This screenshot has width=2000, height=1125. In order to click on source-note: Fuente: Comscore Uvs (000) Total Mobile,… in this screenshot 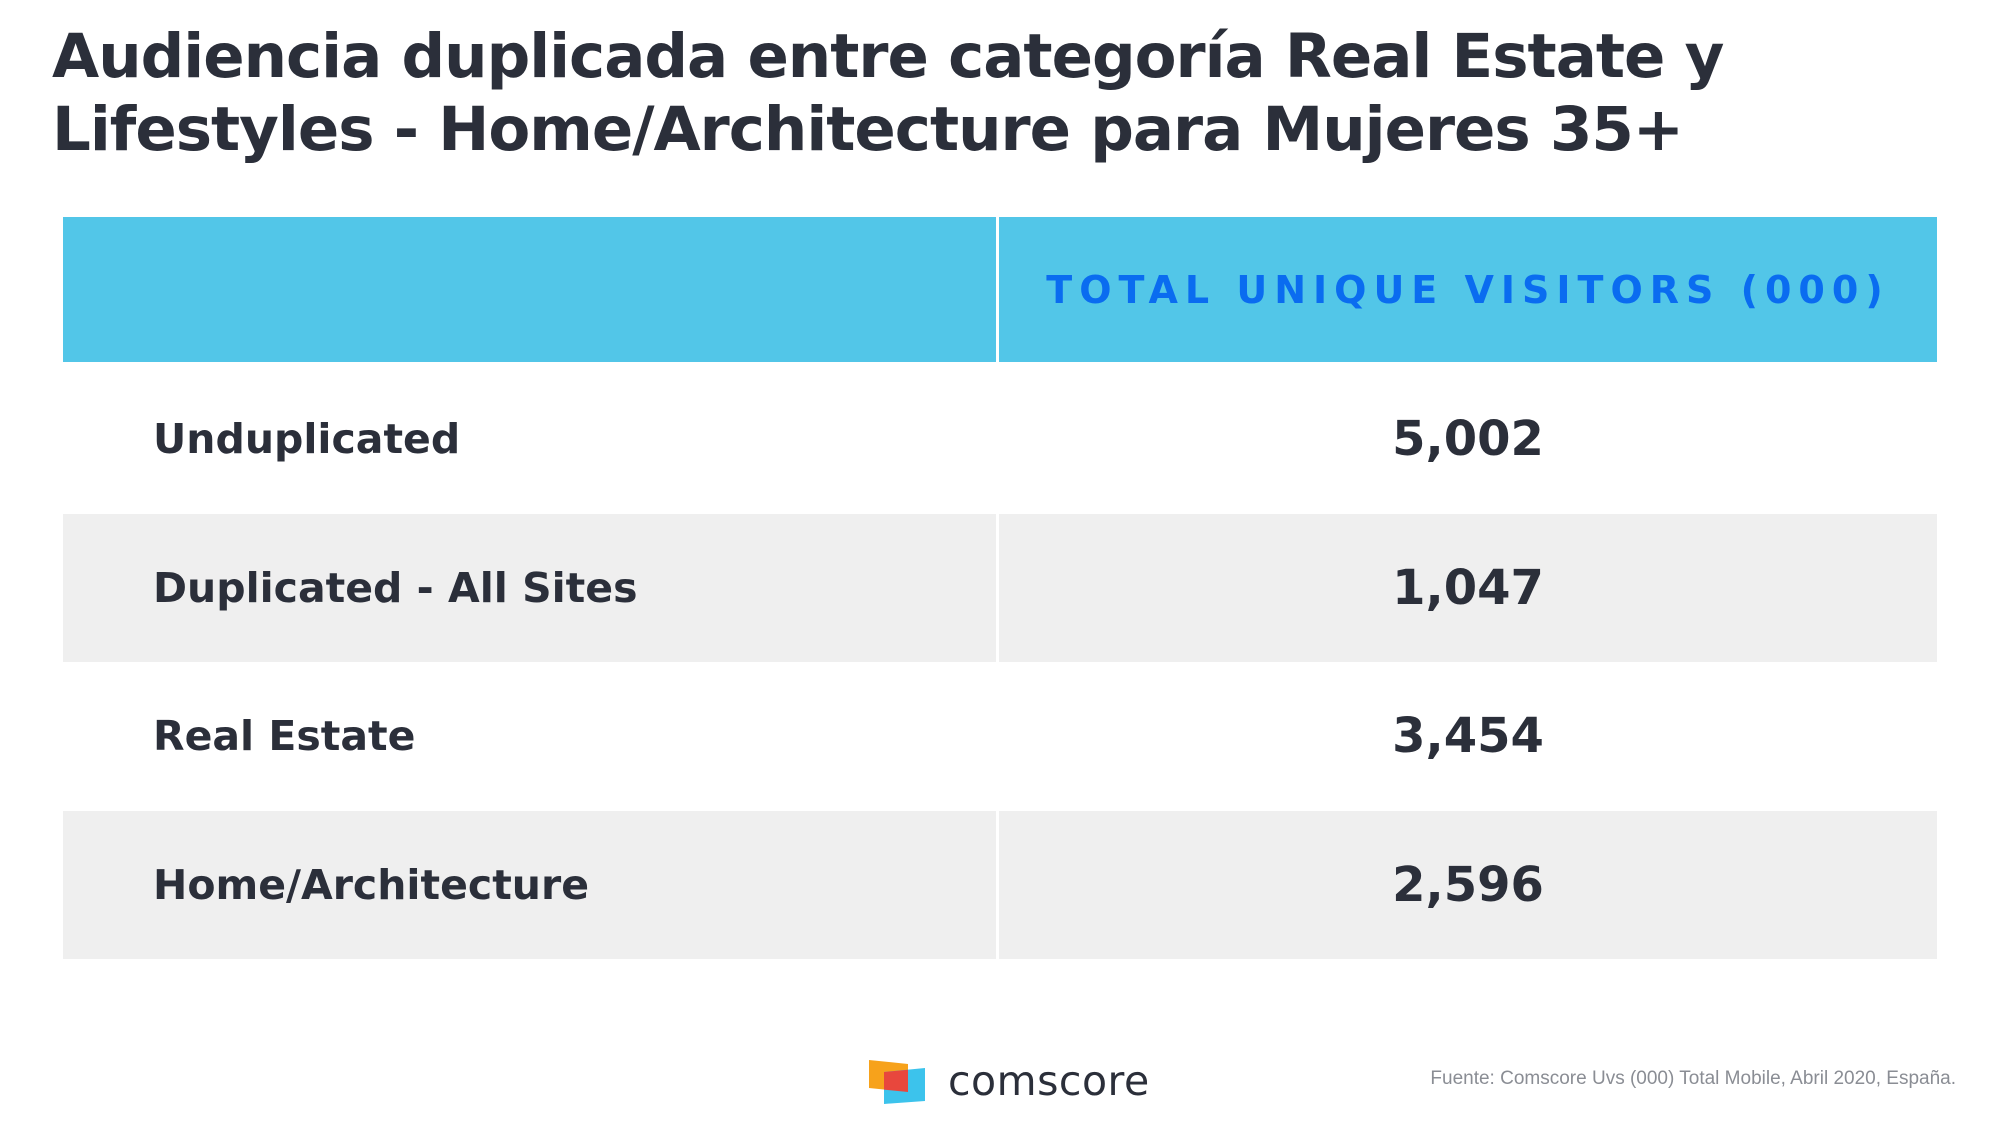, I will do `click(1693, 1078)`.